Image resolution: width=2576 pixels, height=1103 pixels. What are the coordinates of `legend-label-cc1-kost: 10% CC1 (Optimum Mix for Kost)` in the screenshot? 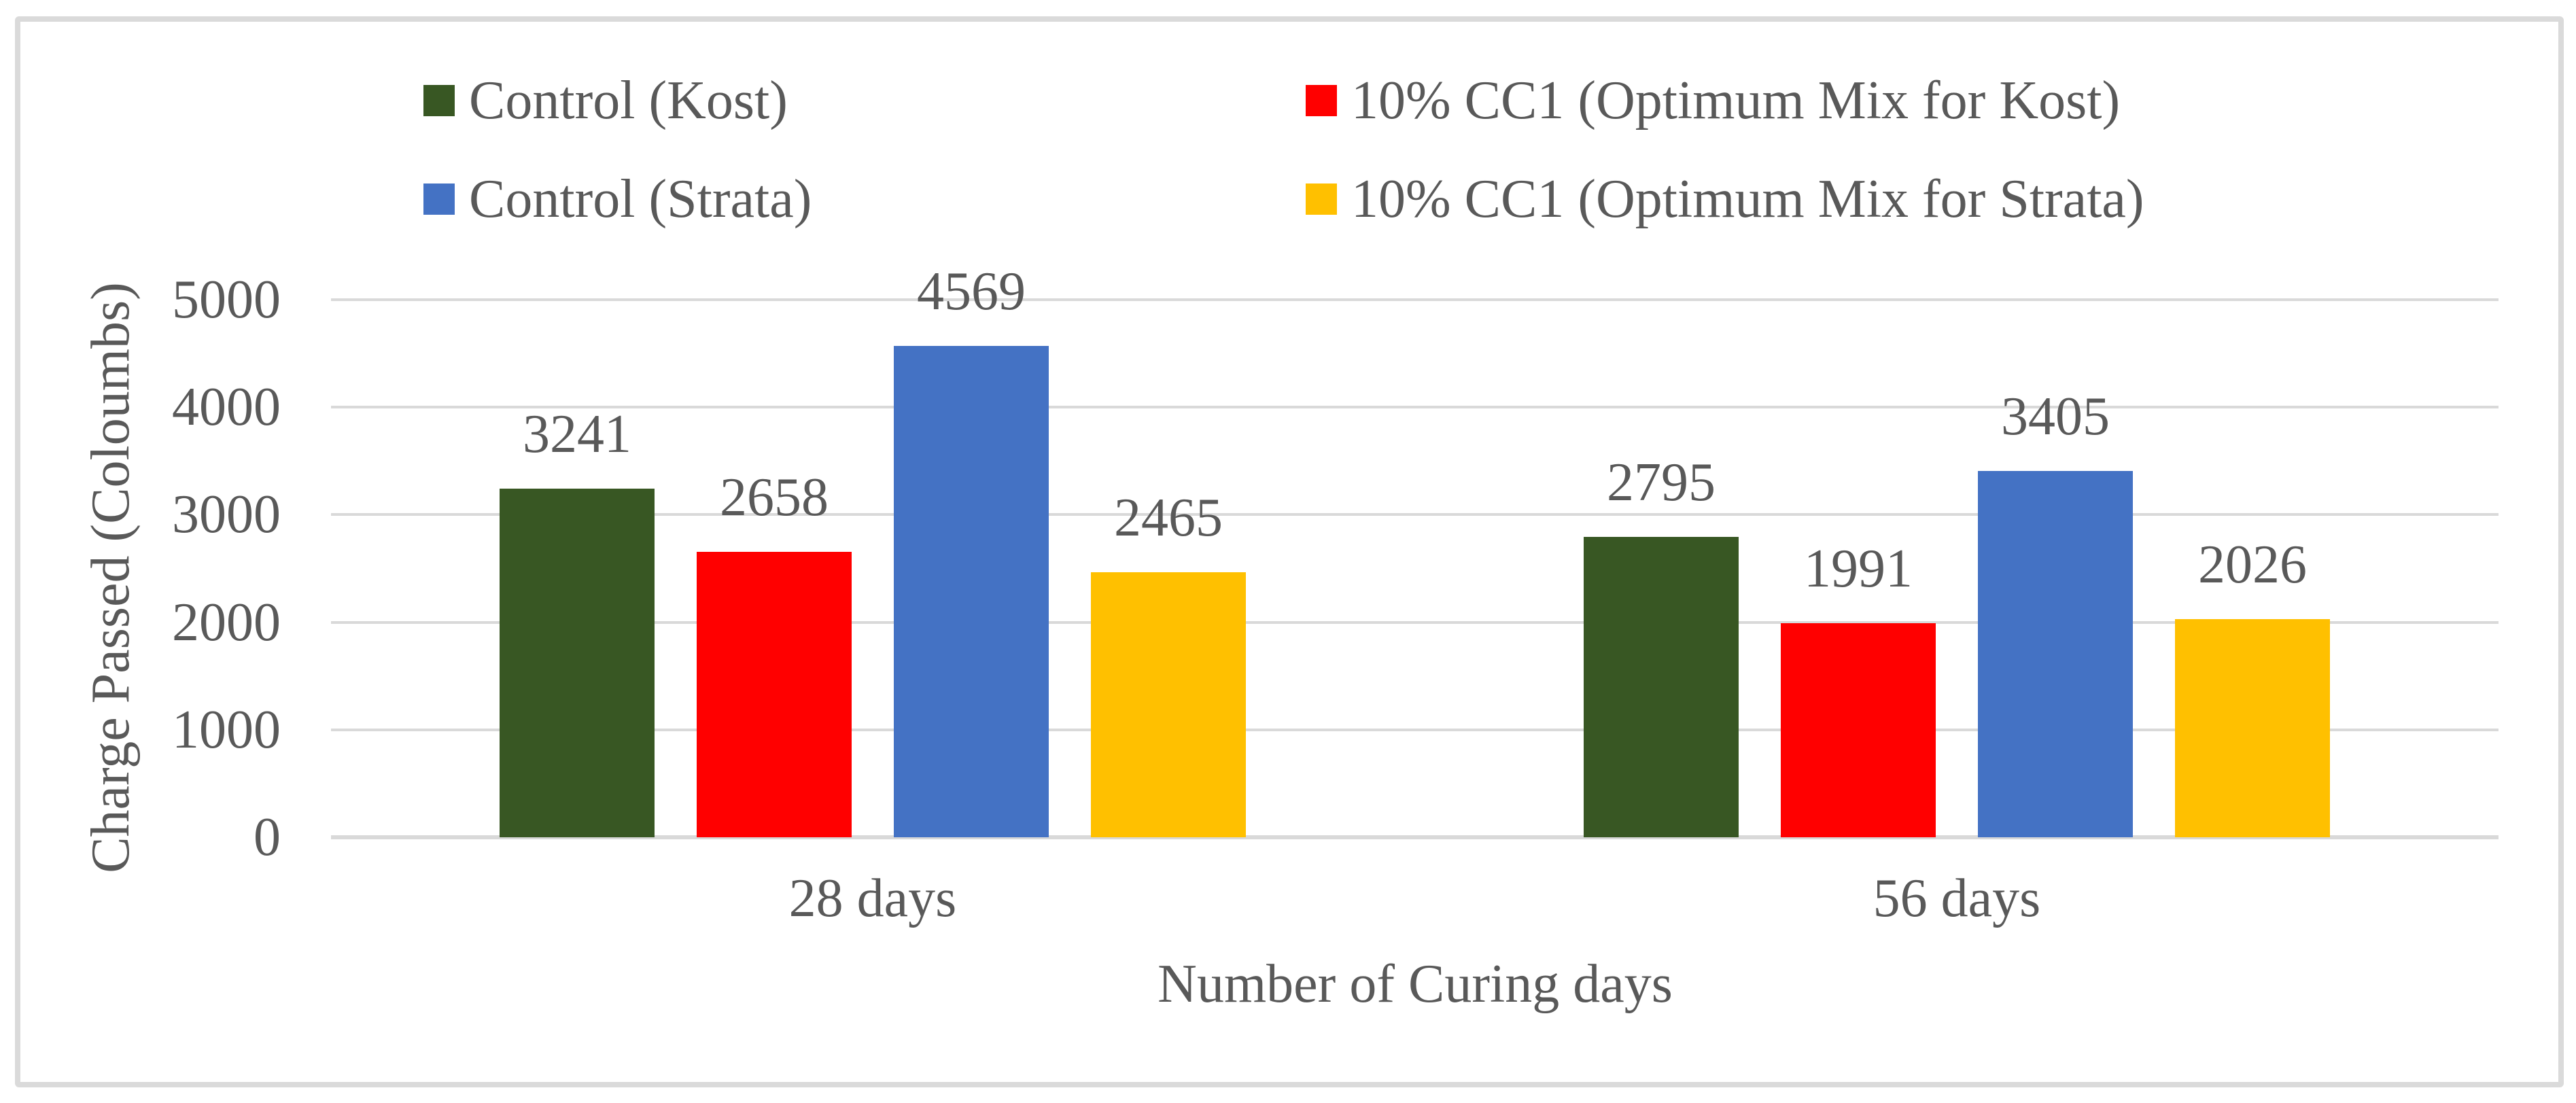 It's located at (1736, 100).